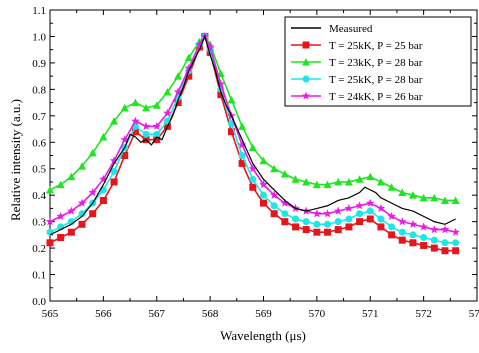 Image resolution: width=479 pixels, height=353 pixels. I want to click on y-tick-label: 0.8, so click(39, 90).